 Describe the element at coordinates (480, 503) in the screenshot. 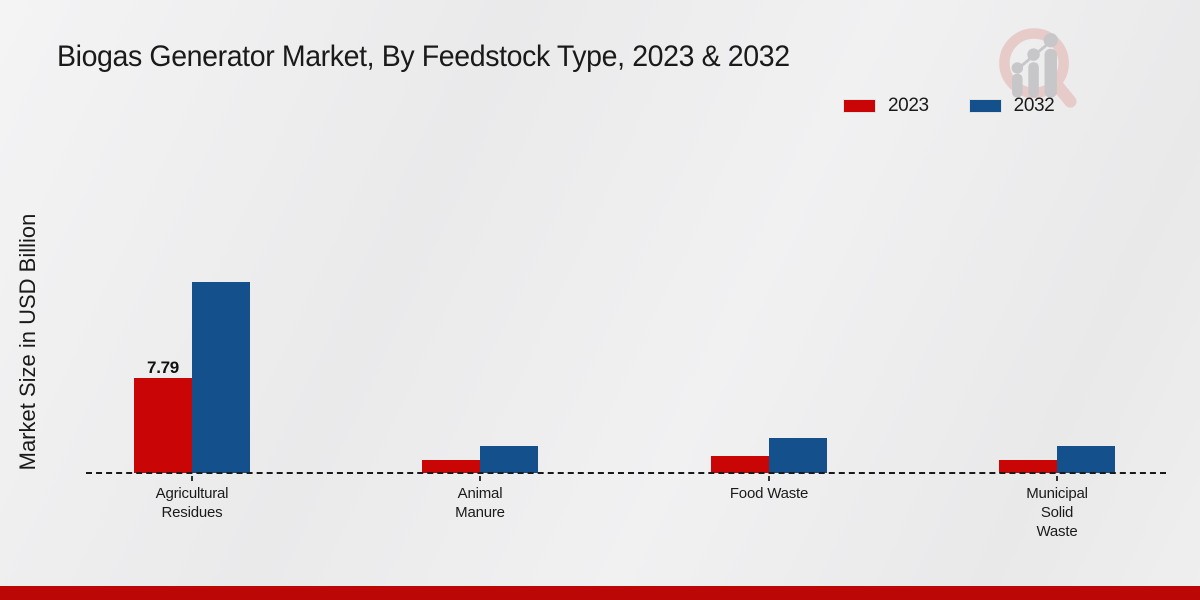

I see `category-label-animal-manure: Animal Manure` at that location.